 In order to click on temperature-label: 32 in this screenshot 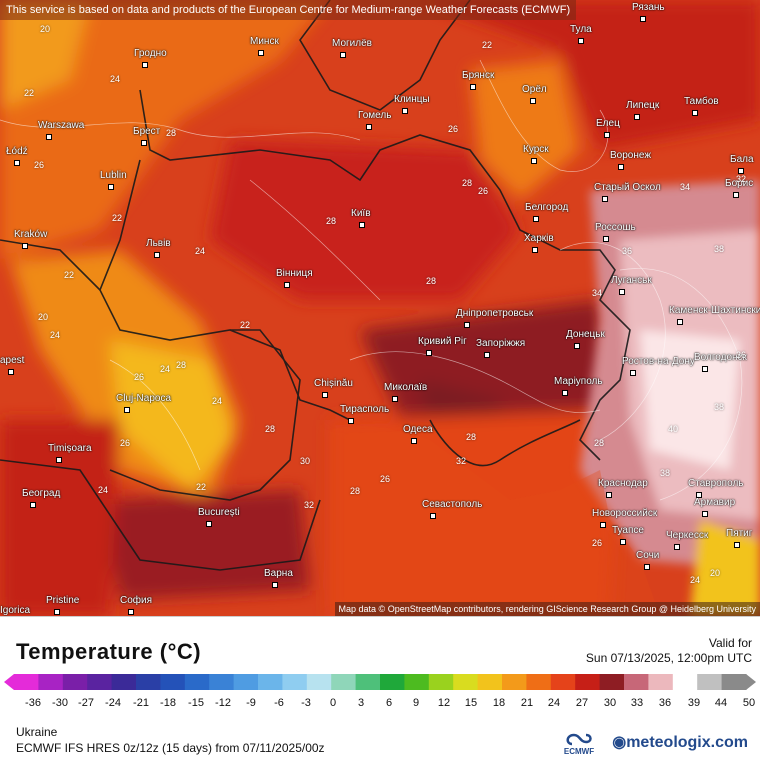, I will do `click(309, 505)`.